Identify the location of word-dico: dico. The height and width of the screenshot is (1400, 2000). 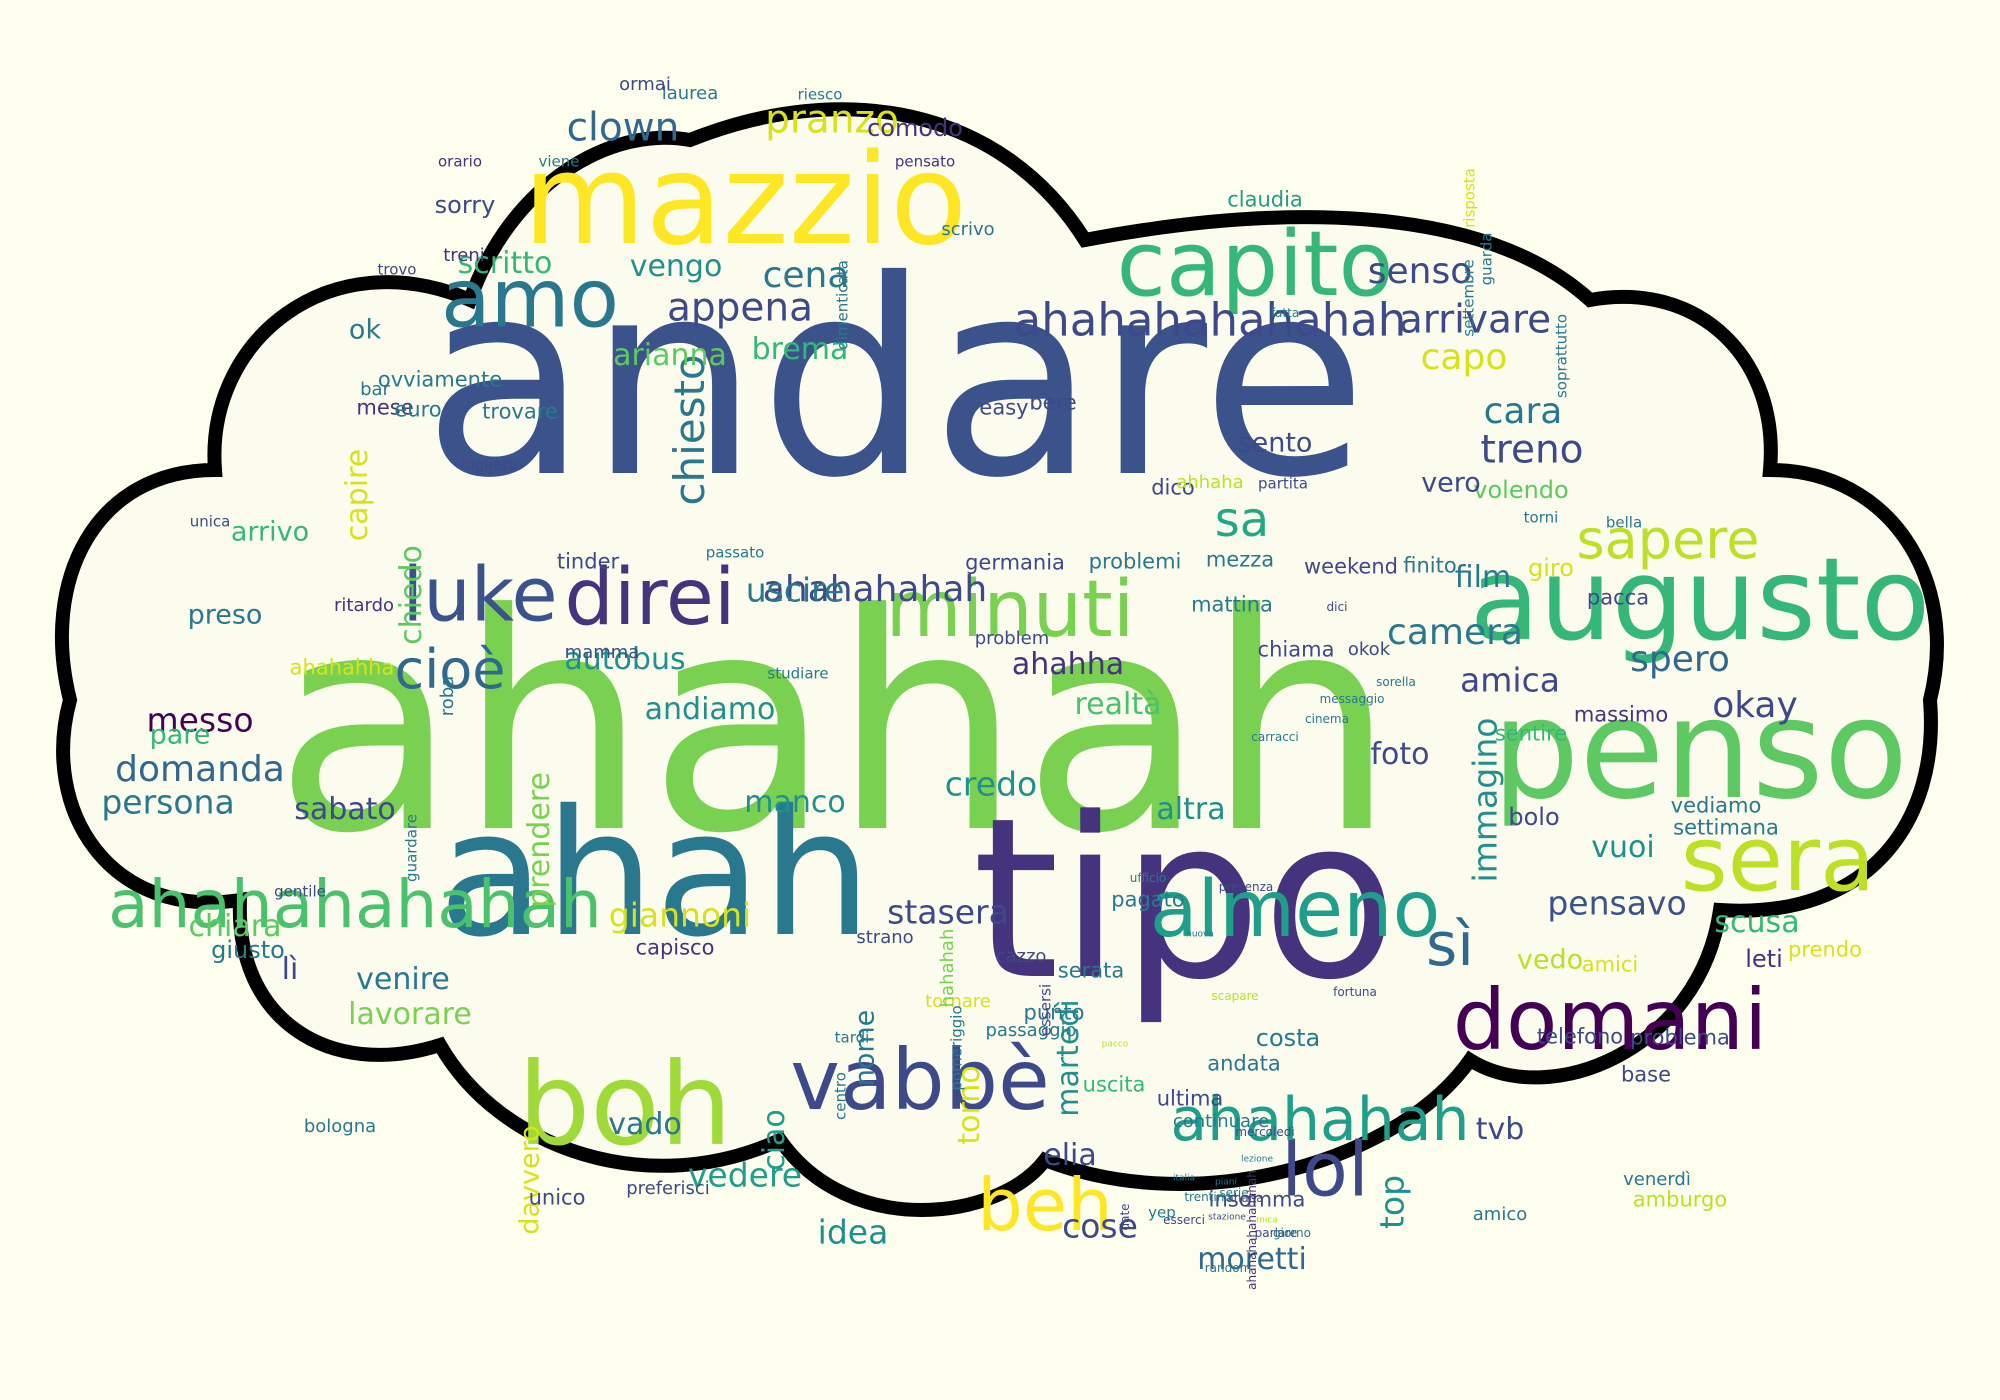
(1173, 487).